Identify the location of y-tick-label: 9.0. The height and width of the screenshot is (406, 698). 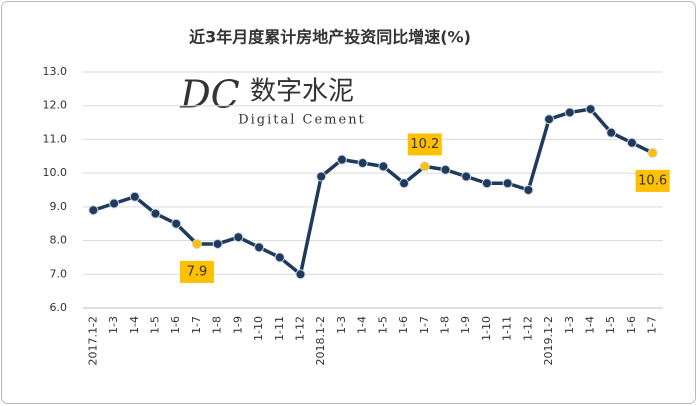
(59, 206).